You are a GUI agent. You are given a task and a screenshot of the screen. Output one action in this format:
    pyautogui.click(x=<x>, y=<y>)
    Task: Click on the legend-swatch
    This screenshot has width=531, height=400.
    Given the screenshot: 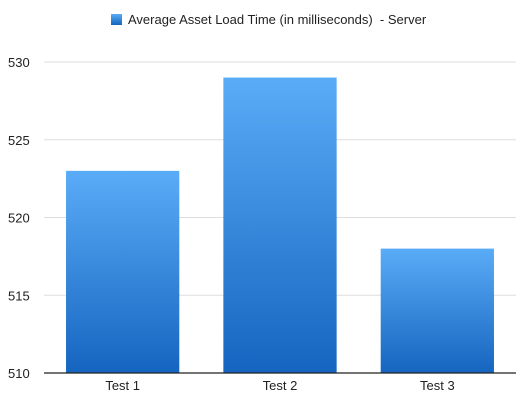 What is the action you would take?
    pyautogui.click(x=116, y=19)
    